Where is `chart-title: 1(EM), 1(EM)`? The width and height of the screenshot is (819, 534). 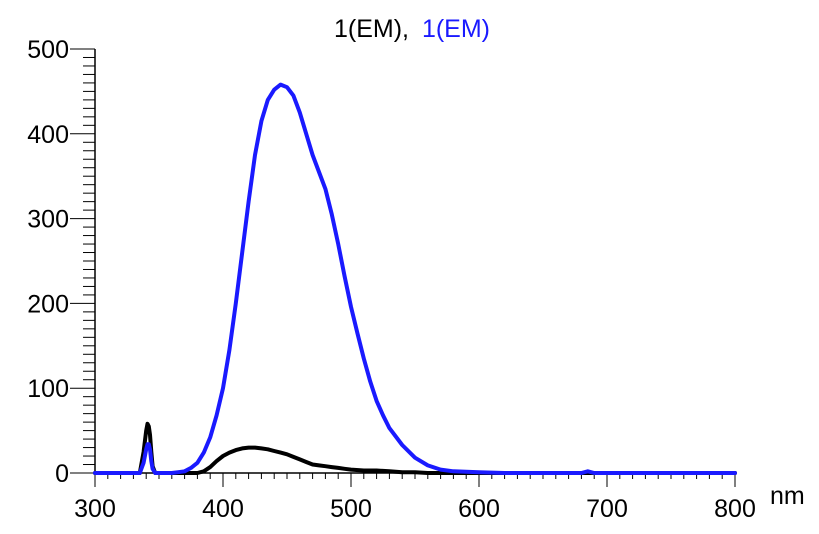
chart-title: 1(EM), 1(EM) is located at coordinates (412, 29).